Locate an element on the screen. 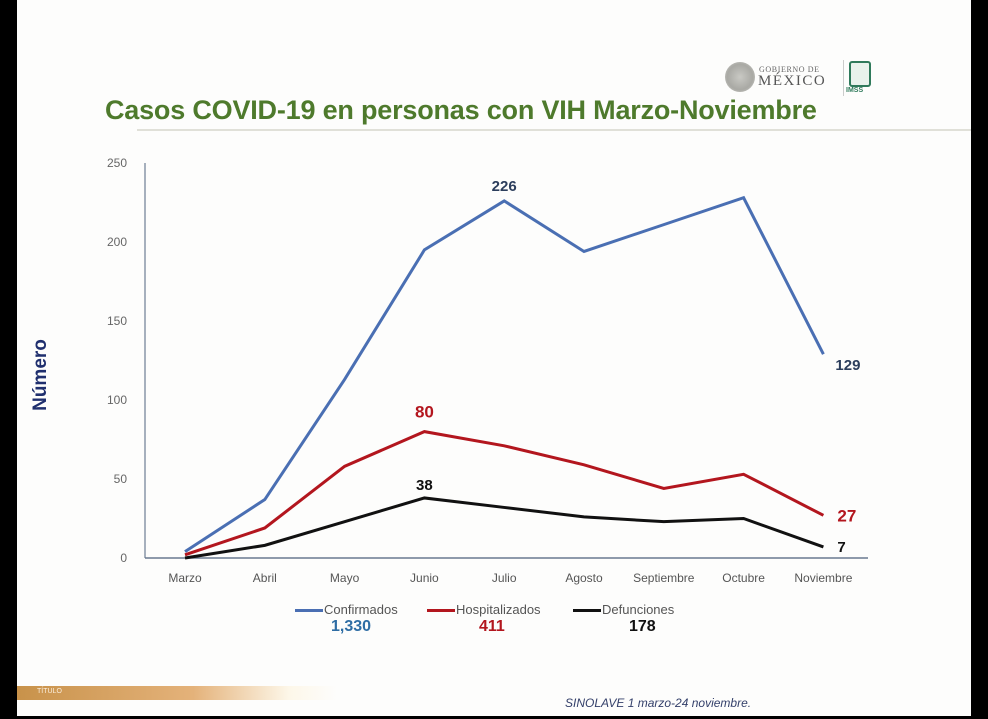 This screenshot has height=719, width=988. data-label: 38 is located at coordinates (424, 485).